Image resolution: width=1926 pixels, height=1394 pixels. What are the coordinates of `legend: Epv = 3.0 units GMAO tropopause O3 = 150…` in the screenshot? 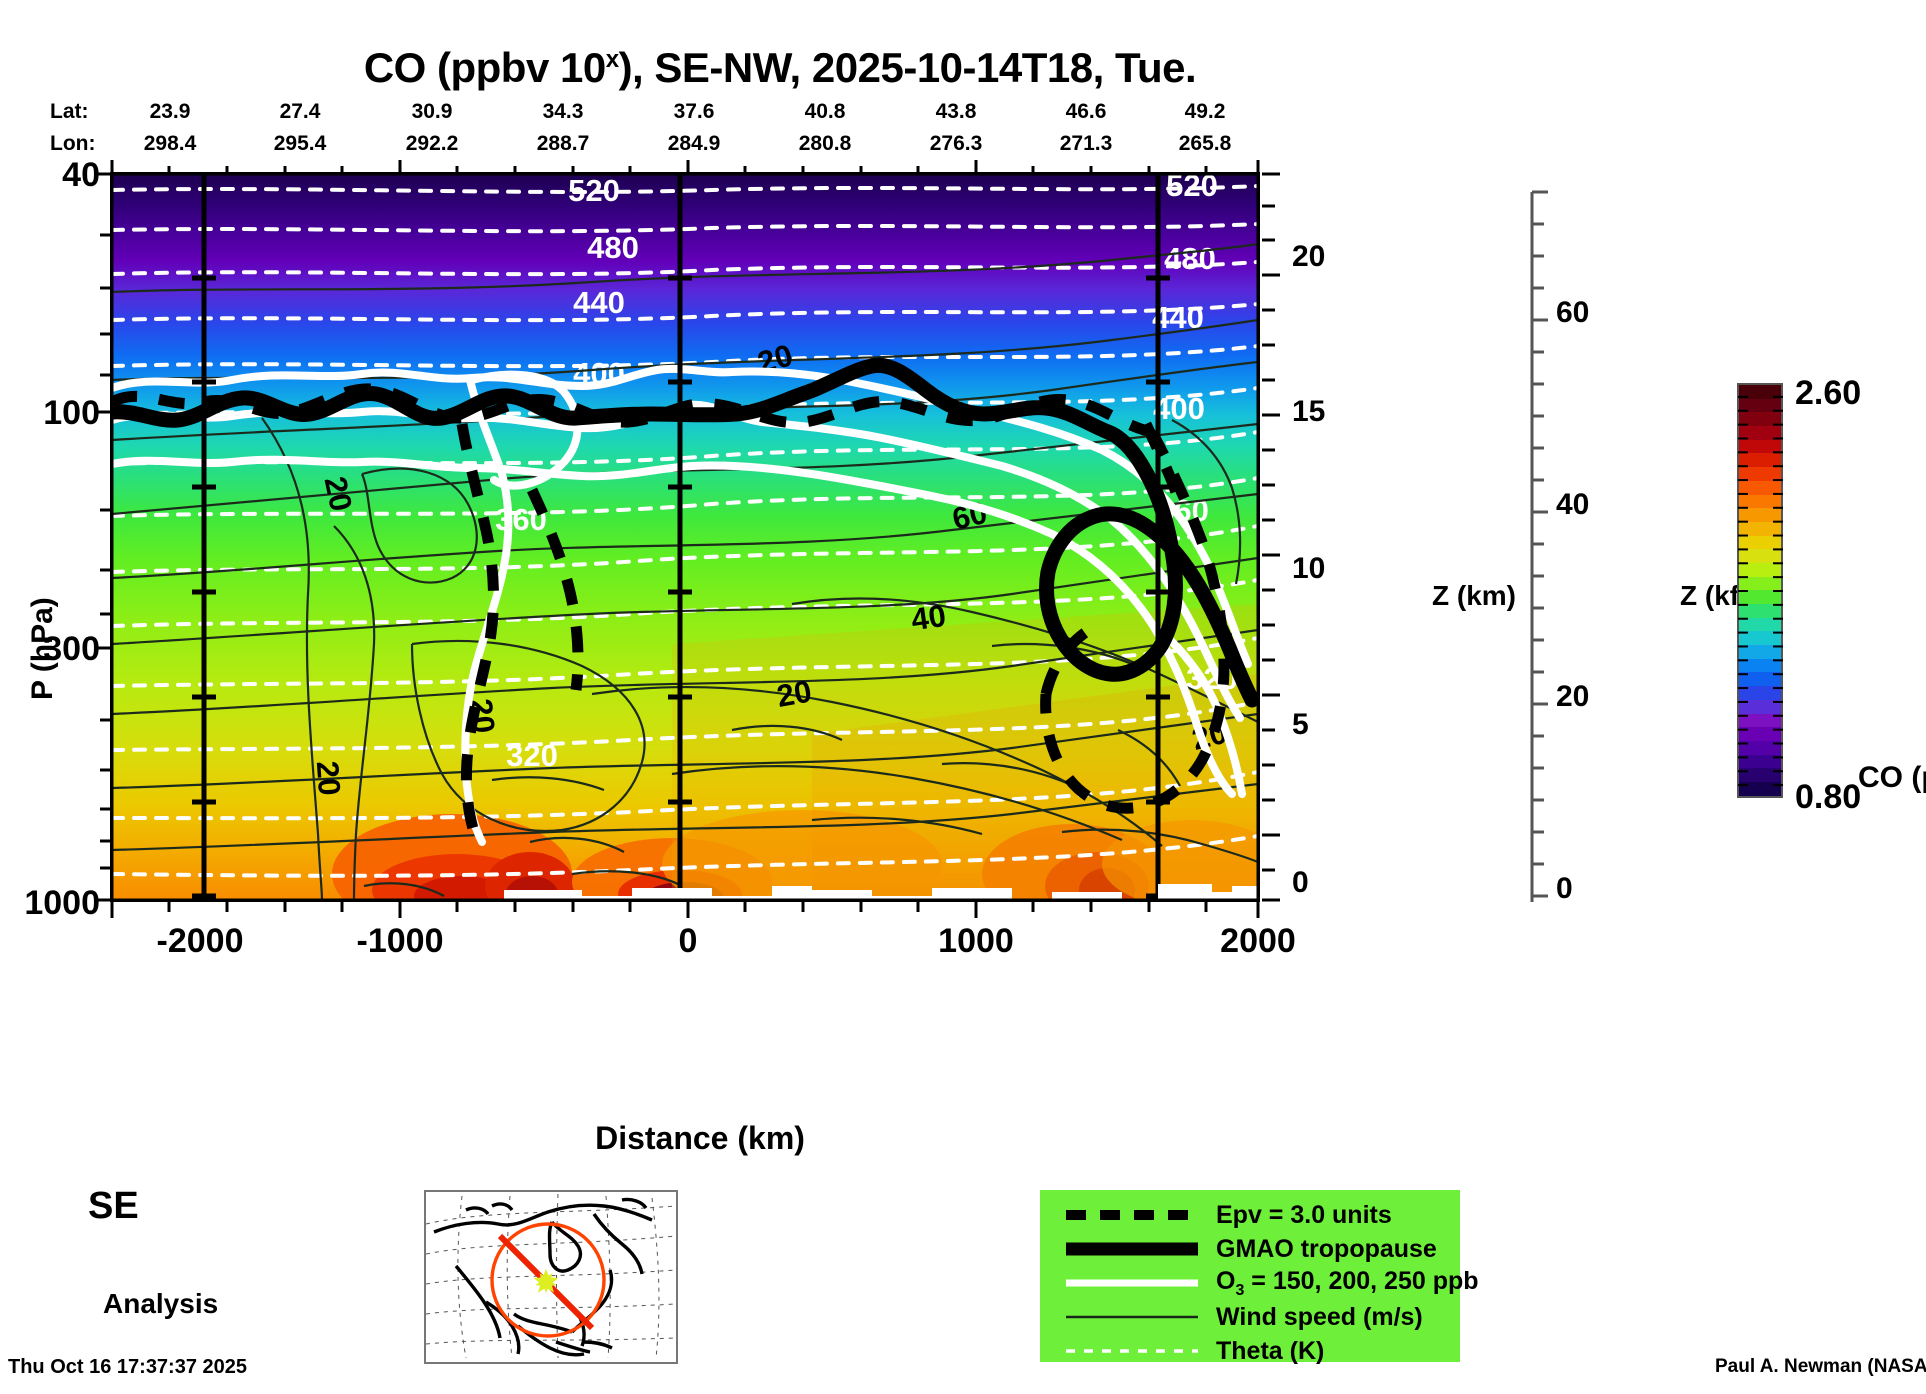 It's located at (1259, 1277).